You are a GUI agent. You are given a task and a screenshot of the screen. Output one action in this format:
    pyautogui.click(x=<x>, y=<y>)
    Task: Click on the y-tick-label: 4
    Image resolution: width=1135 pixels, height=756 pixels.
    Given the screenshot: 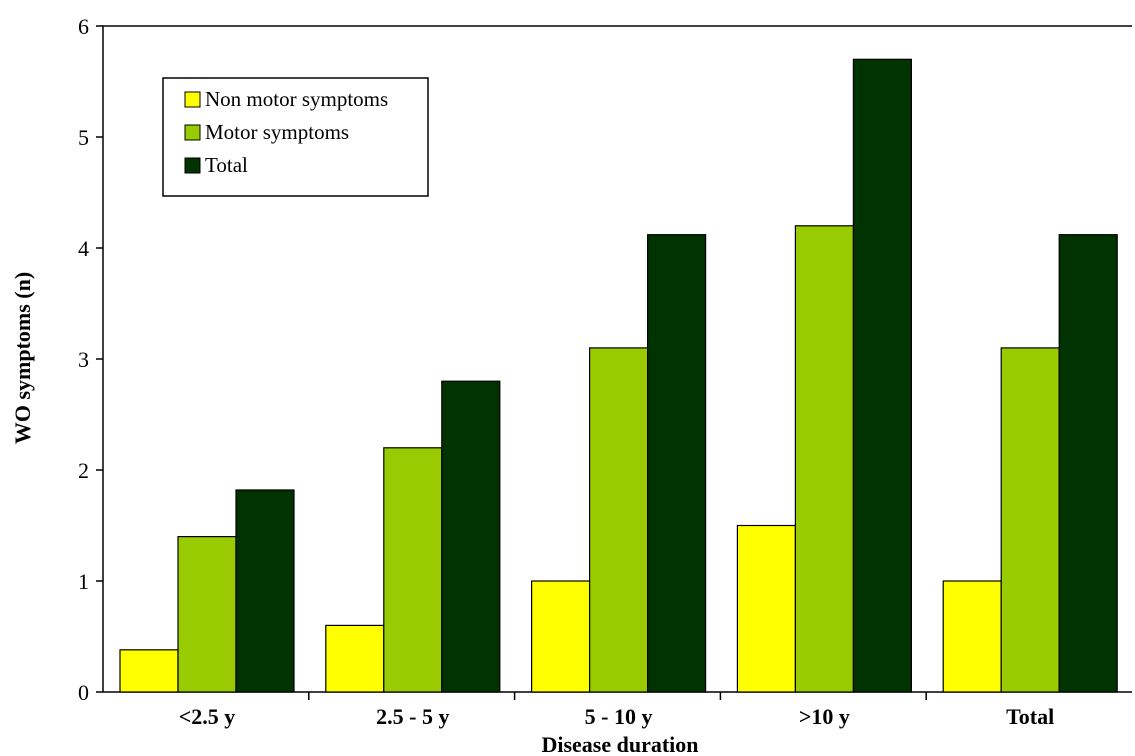 What is the action you would take?
    pyautogui.click(x=83, y=248)
    